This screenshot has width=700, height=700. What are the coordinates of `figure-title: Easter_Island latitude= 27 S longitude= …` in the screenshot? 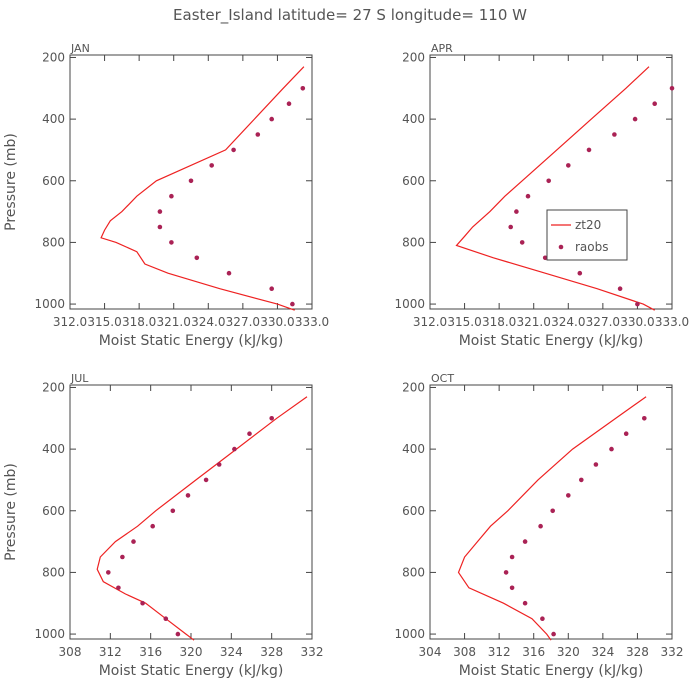 It's located at (350, 15).